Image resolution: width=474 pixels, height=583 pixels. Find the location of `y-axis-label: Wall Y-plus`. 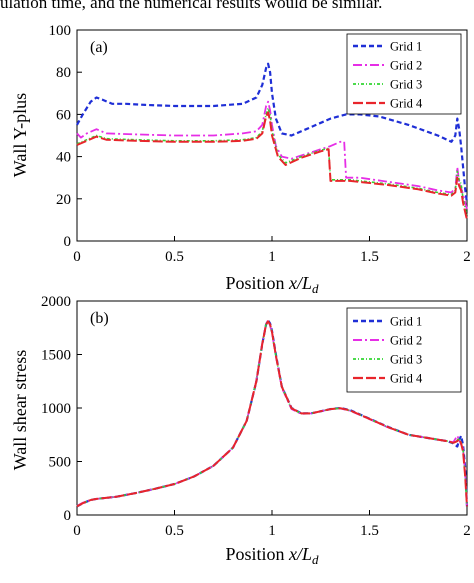

y-axis-label: Wall Y-plus is located at coordinates (20, 135).